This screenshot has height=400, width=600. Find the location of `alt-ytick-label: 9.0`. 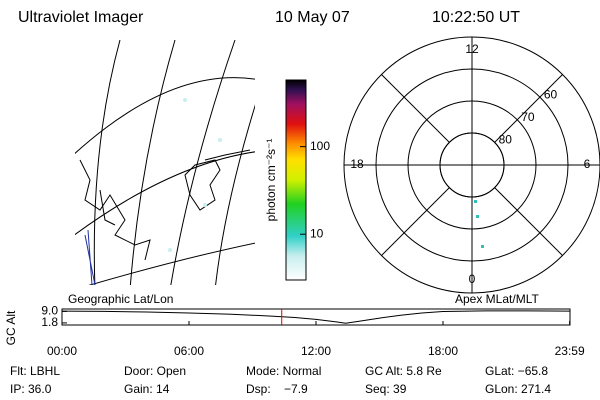

alt-ytick-label: 9.0 is located at coordinates (49, 311).